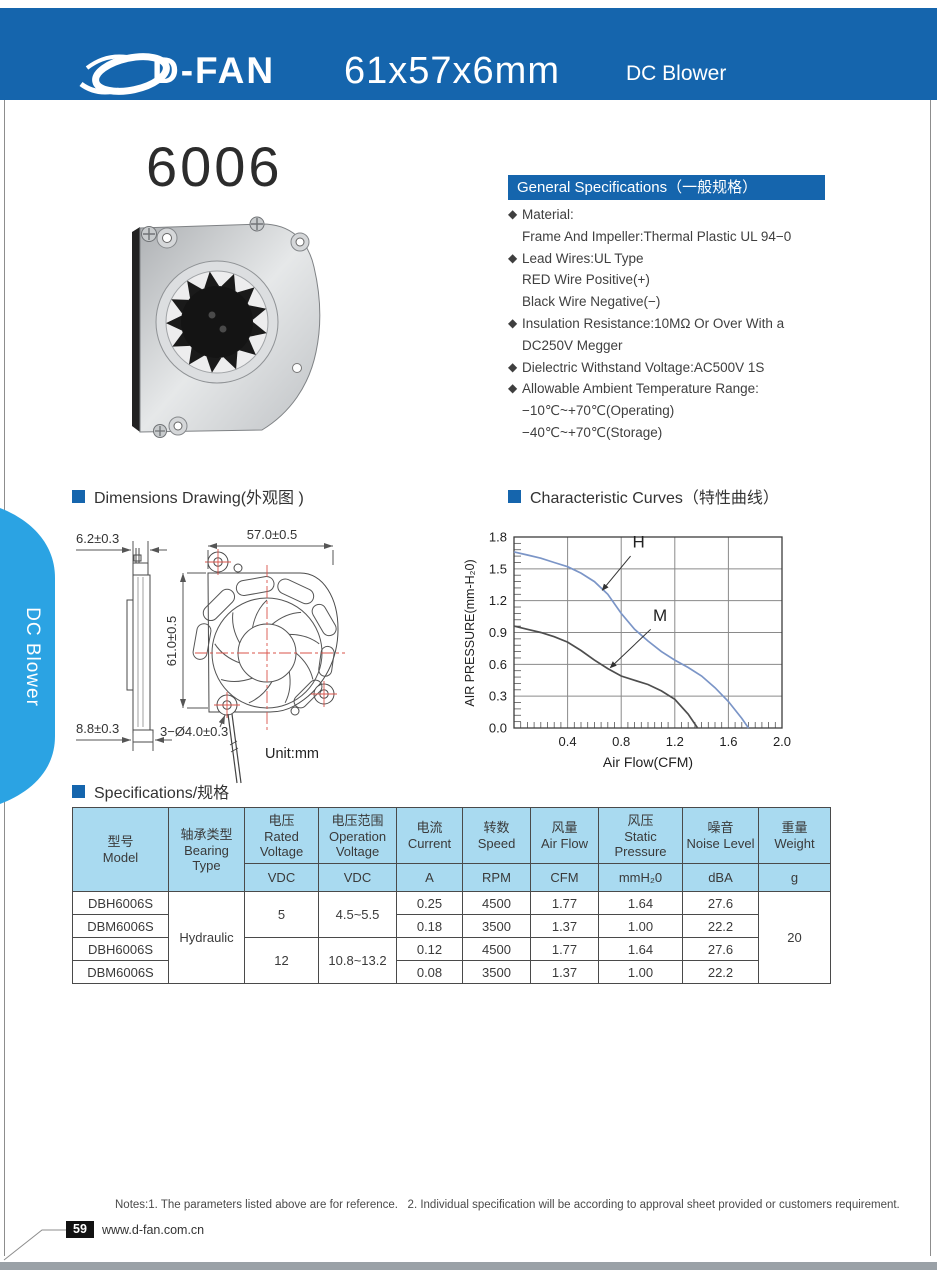  Describe the element at coordinates (281, 835) in the screenshot. I see `th-rated-voltage: 电压 Rated Voltage` at that location.